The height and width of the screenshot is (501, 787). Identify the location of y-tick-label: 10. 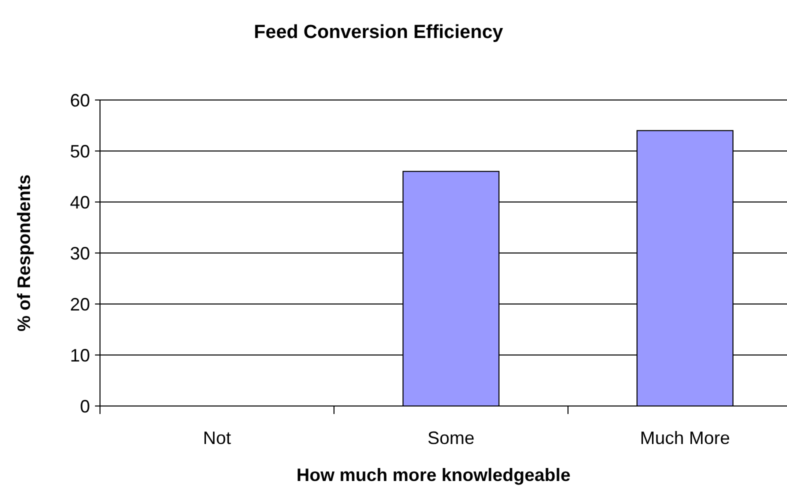
(80, 355).